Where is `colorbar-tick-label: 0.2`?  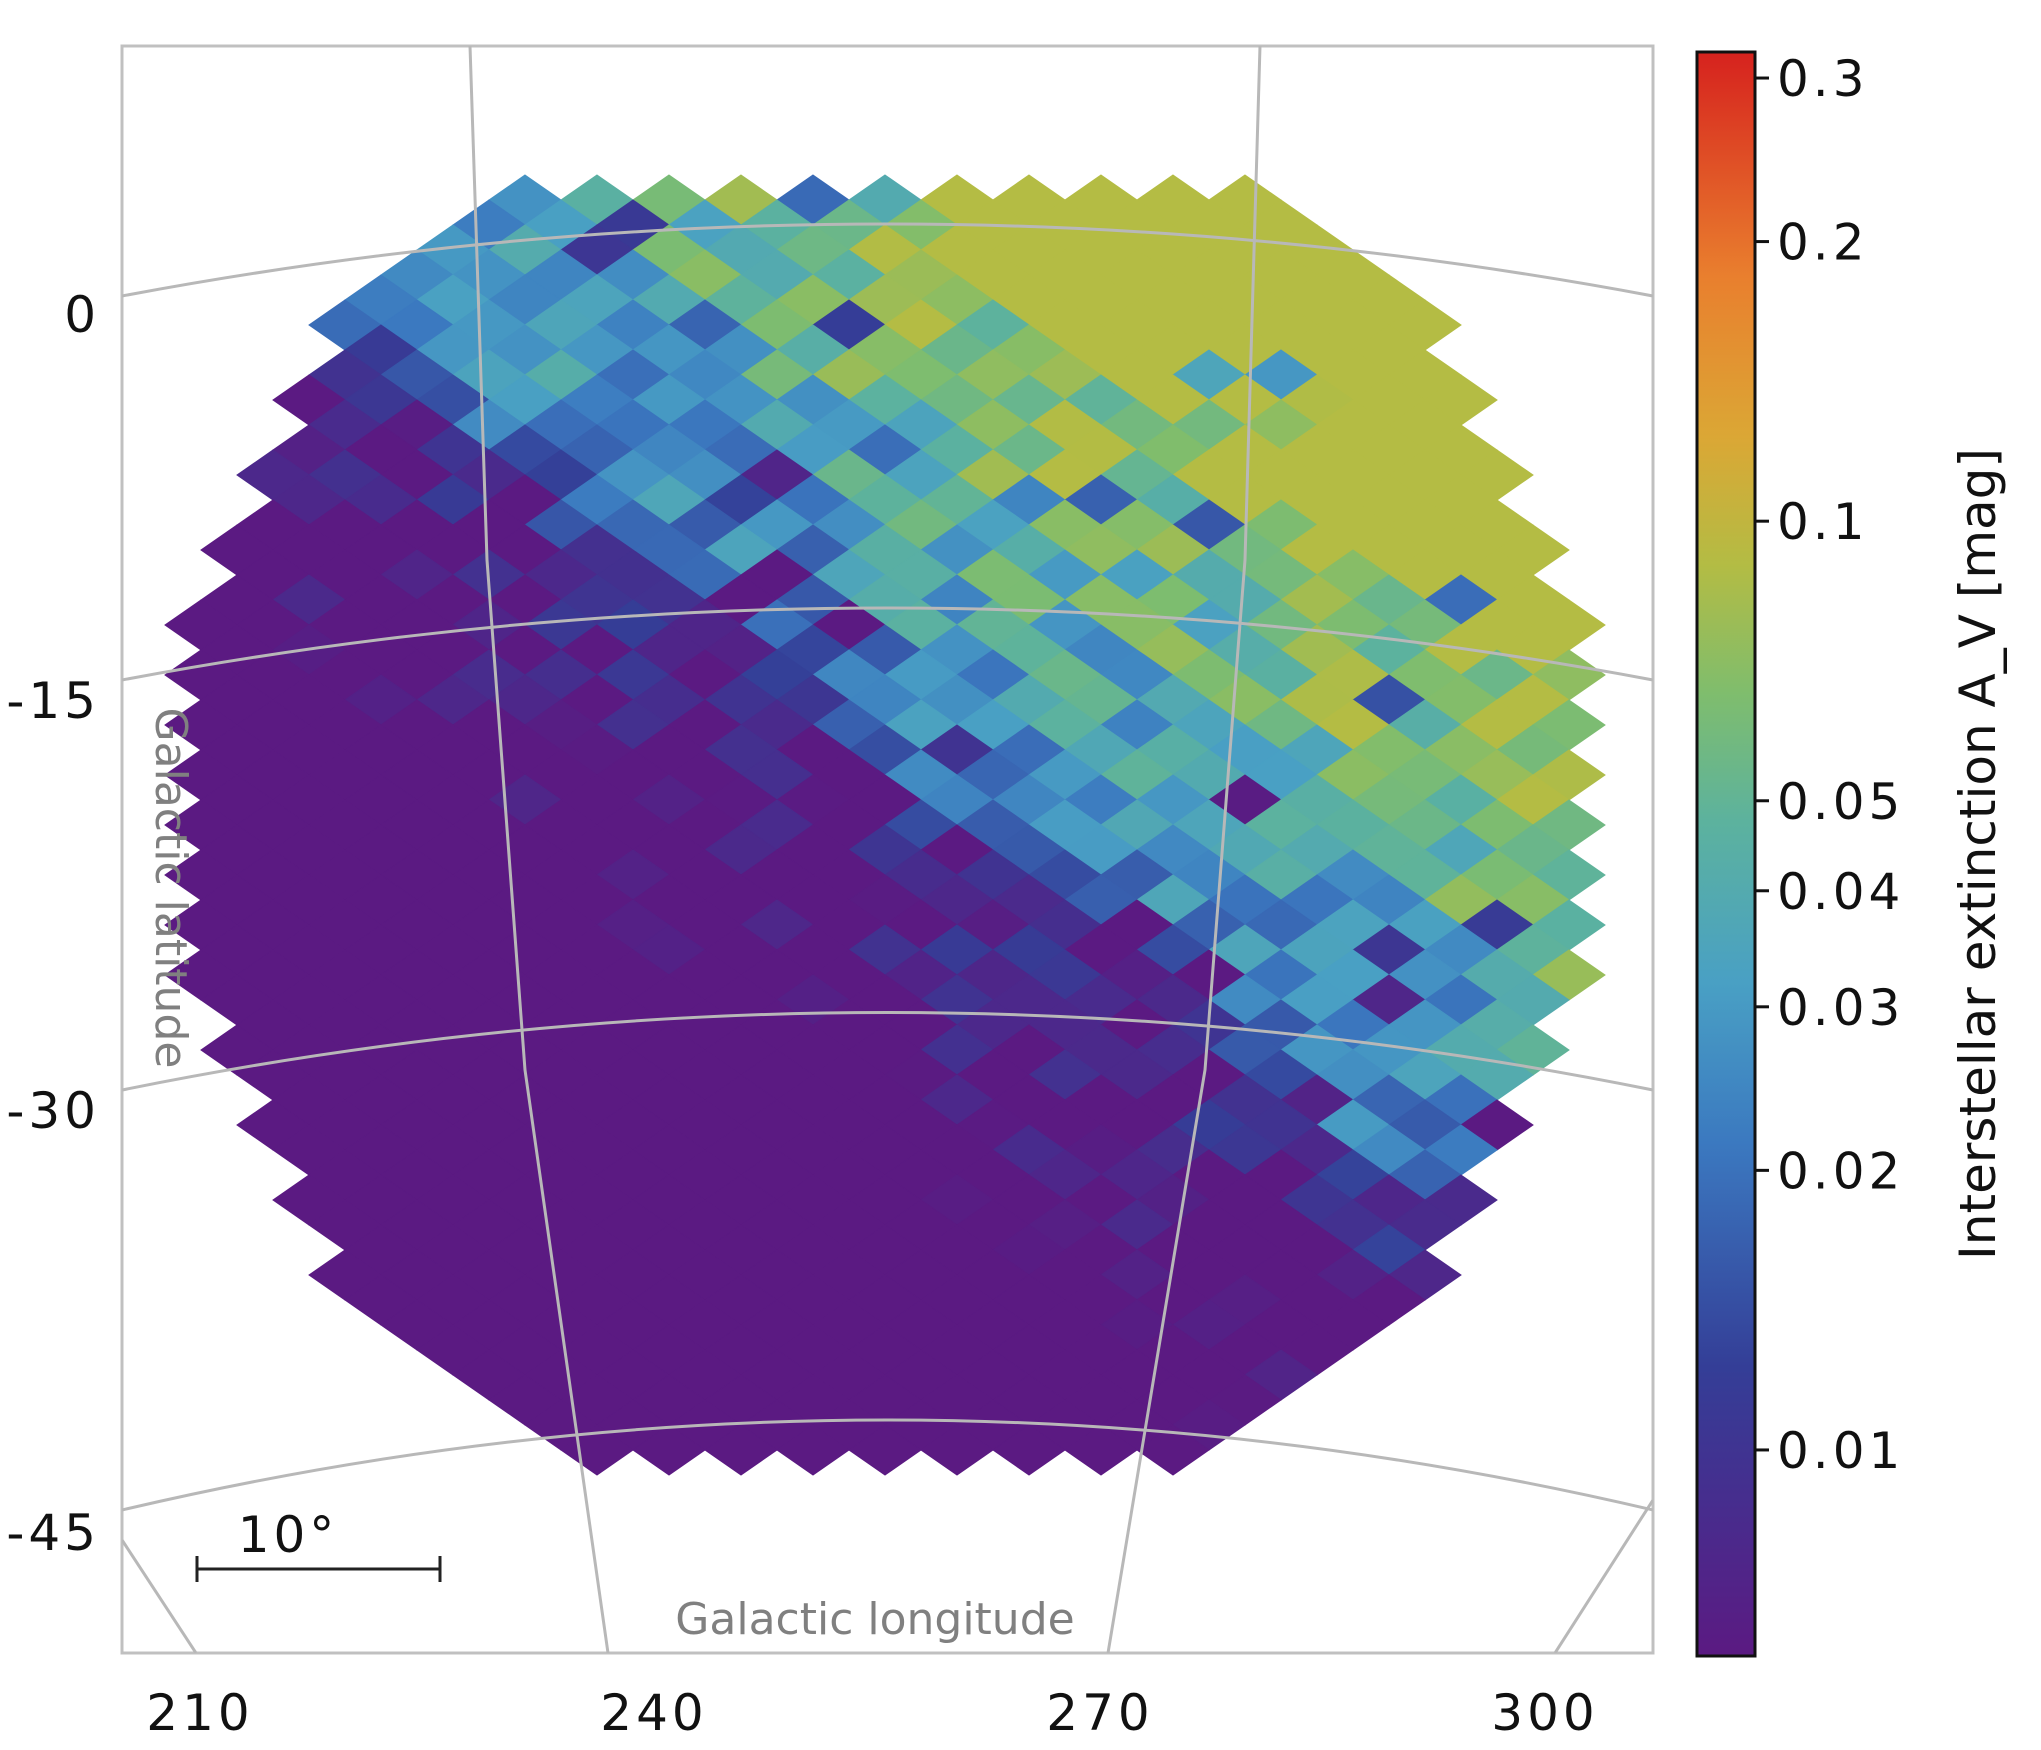 colorbar-tick-label: 0.2 is located at coordinates (1823, 243).